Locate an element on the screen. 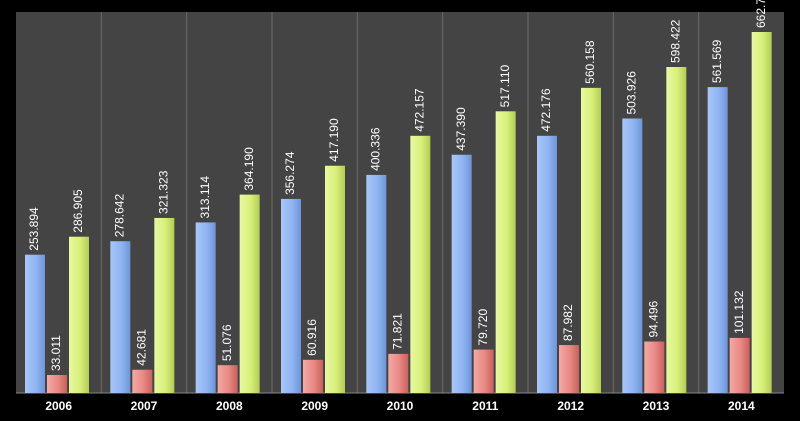 This screenshot has height=421, width=800. bar-series-2-2014 is located at coordinates (739, 365).